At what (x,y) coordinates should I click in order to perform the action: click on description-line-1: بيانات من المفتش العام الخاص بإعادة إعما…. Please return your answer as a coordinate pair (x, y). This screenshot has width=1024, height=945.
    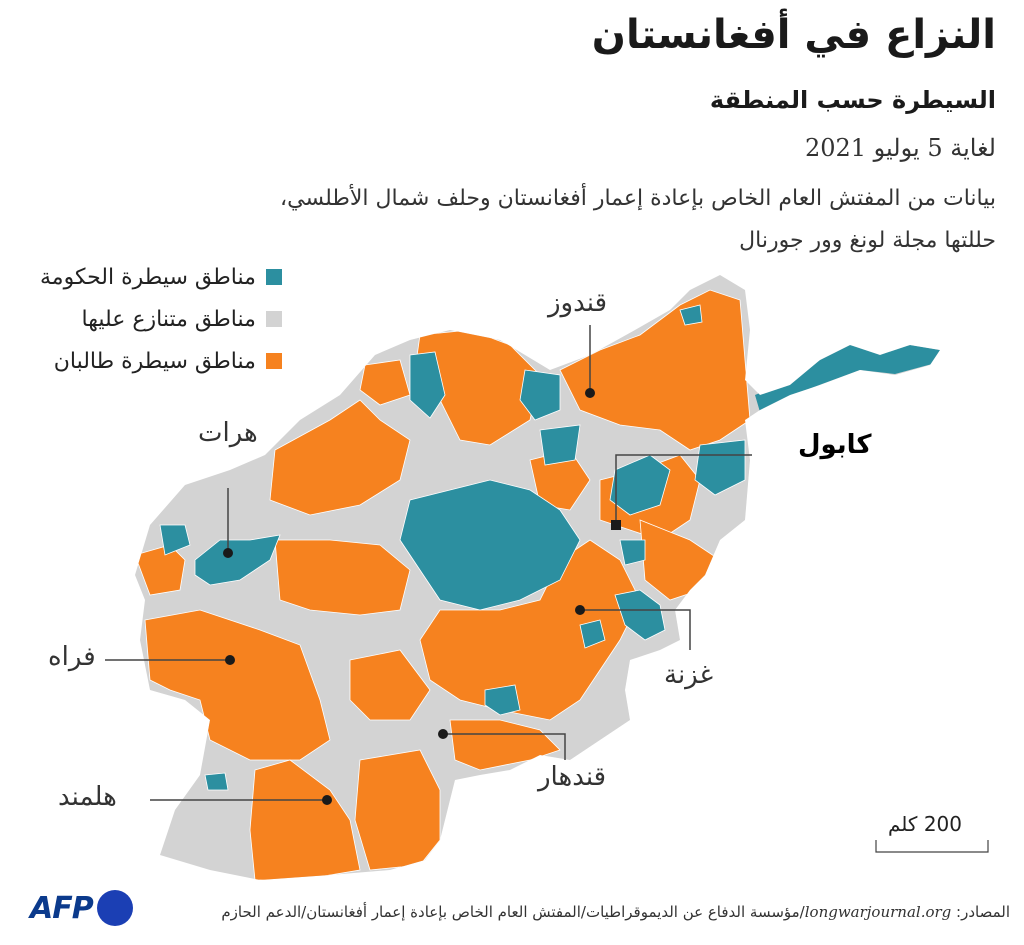
    Looking at the image, I should click on (638, 198).